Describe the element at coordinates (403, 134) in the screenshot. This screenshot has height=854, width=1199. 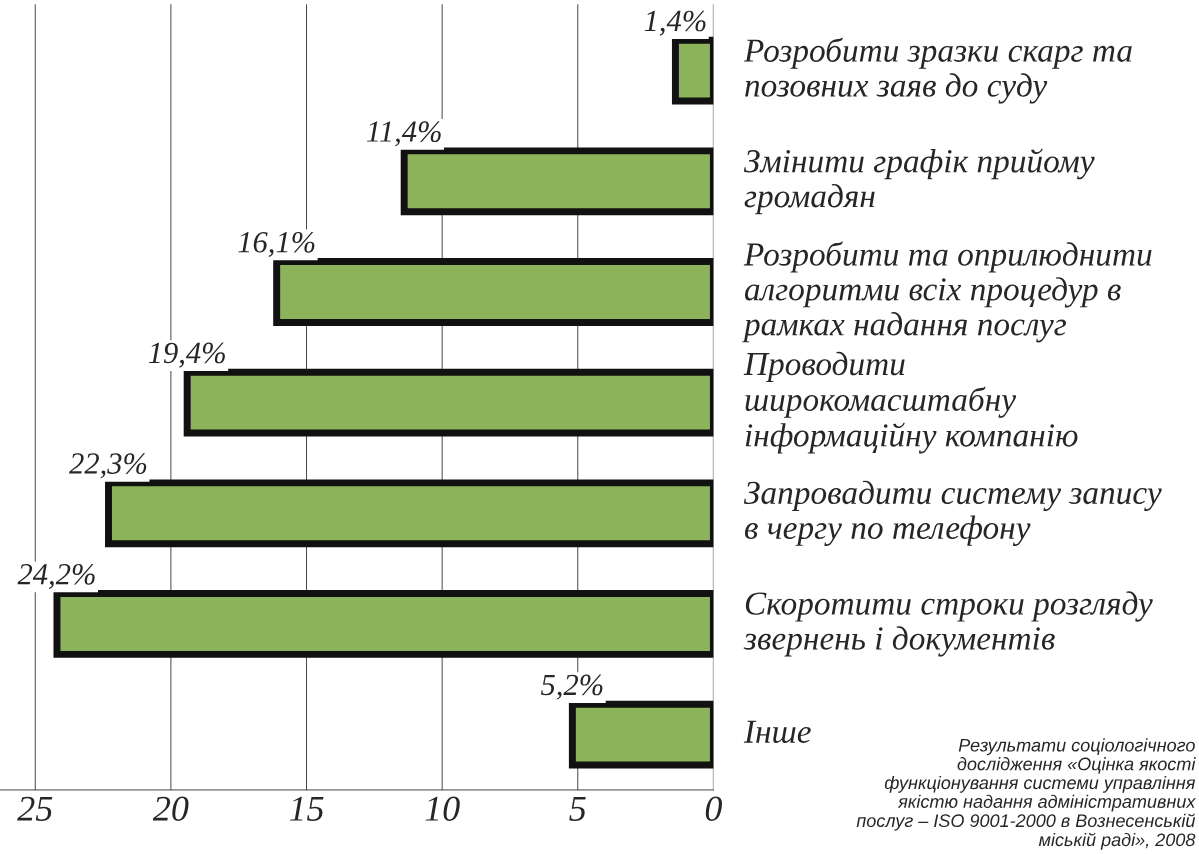
I see `data-label: 11,4%` at that location.